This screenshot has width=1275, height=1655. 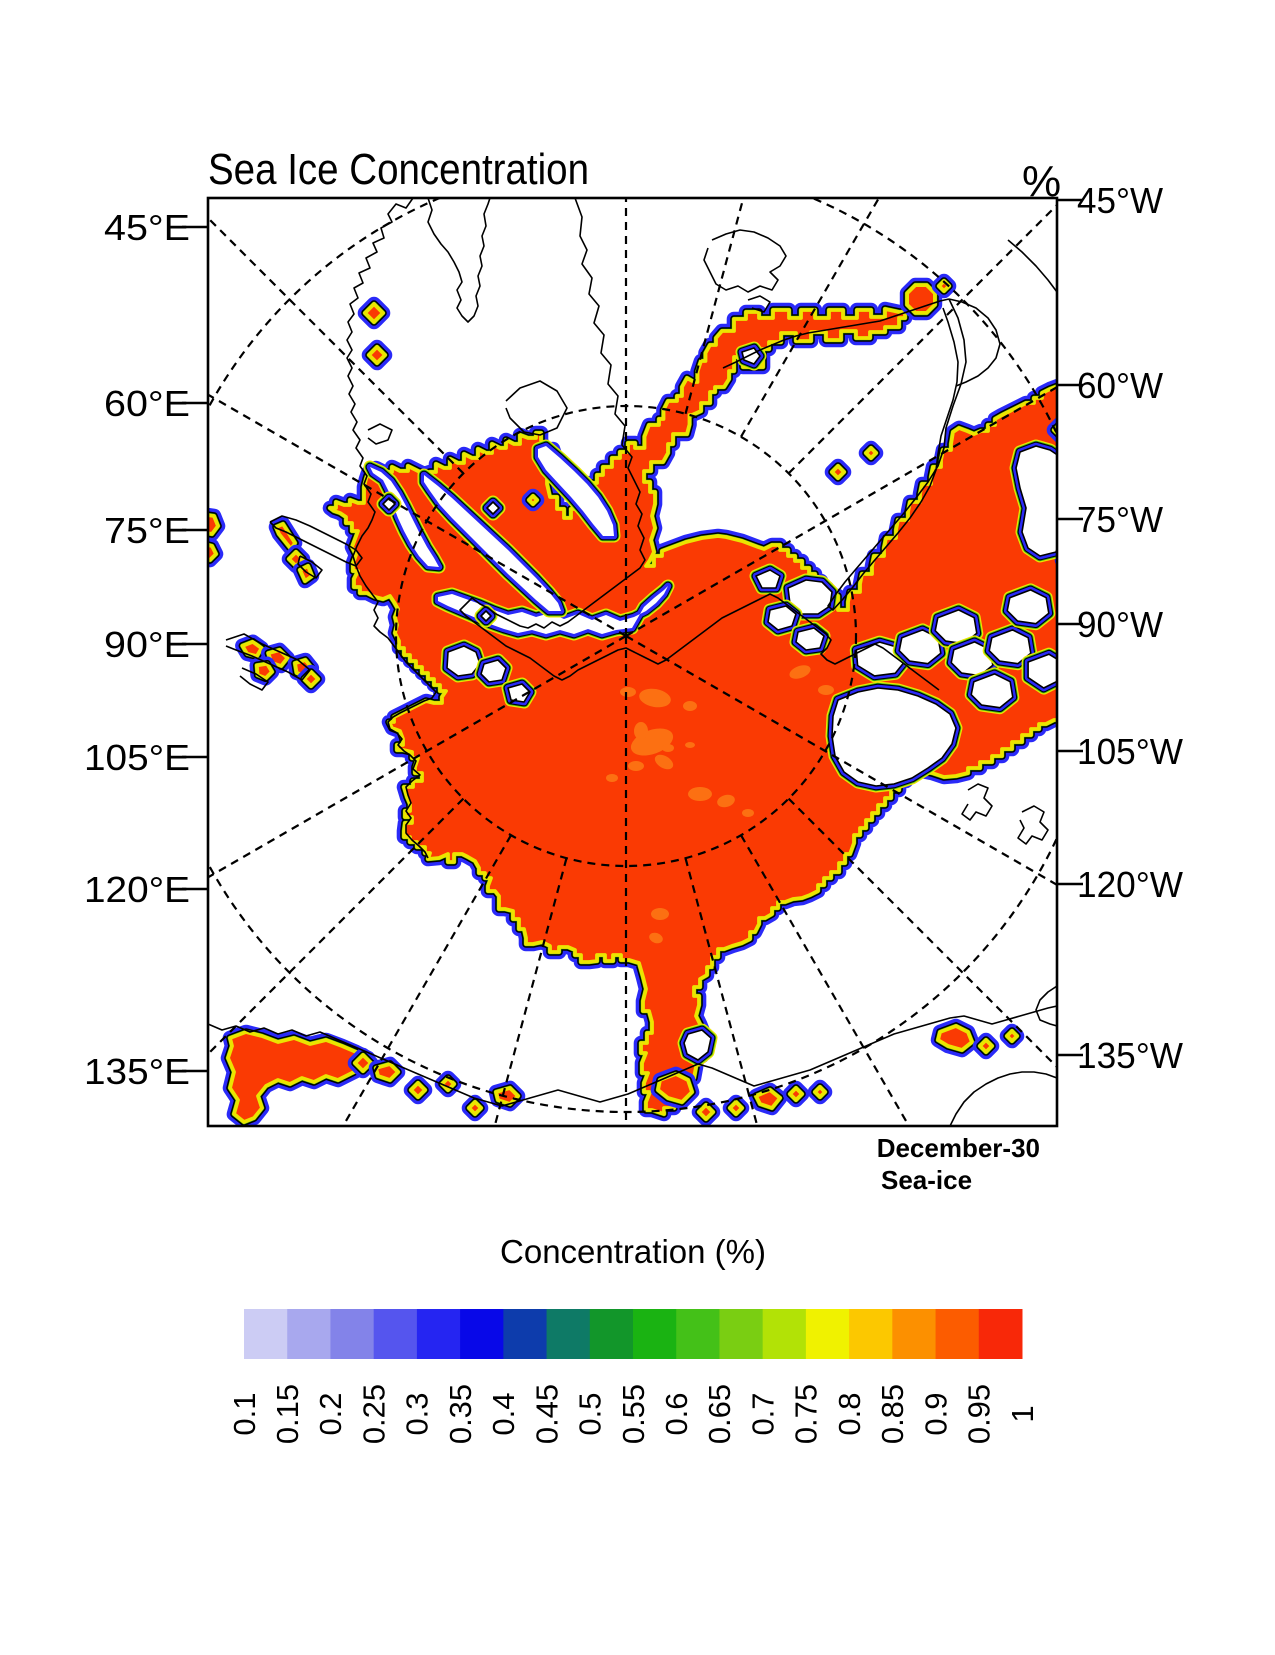 What do you see at coordinates (147, 227) in the screenshot?
I see `svg-text: 45°E` at bounding box center [147, 227].